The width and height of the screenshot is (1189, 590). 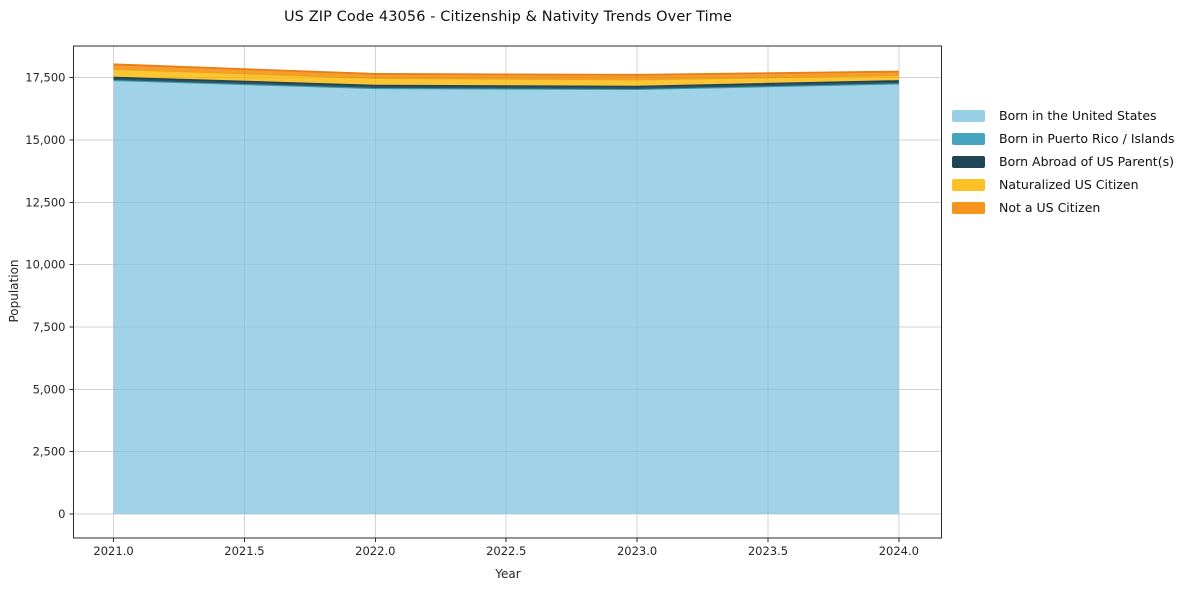 What do you see at coordinates (49, 389) in the screenshot?
I see `y-tick-label: 5,000` at bounding box center [49, 389].